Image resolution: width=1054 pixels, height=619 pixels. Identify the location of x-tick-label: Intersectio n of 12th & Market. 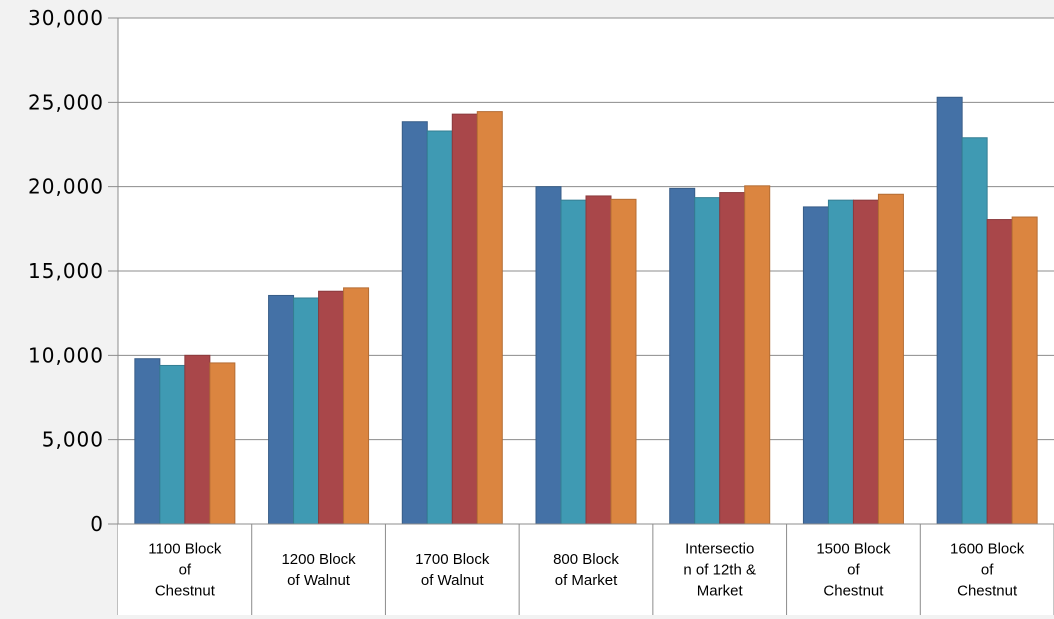
(719, 570).